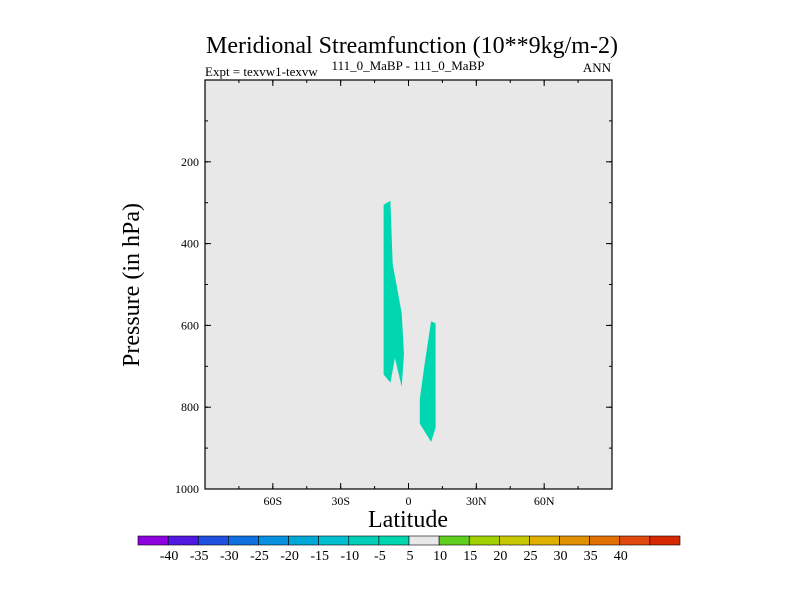 Image resolution: width=800 pixels, height=600 pixels. I want to click on subtitle-center: 111_0_MaBP - 111_0_MaBP, so click(408, 65).